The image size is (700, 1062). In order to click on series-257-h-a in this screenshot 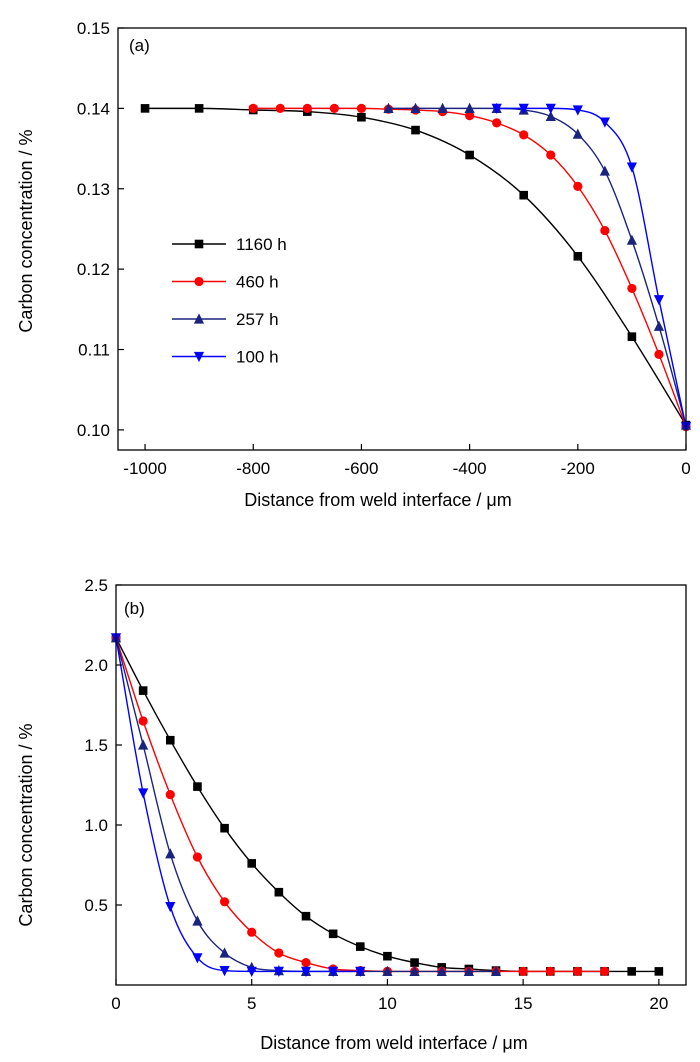, I will do `click(537, 266)`.